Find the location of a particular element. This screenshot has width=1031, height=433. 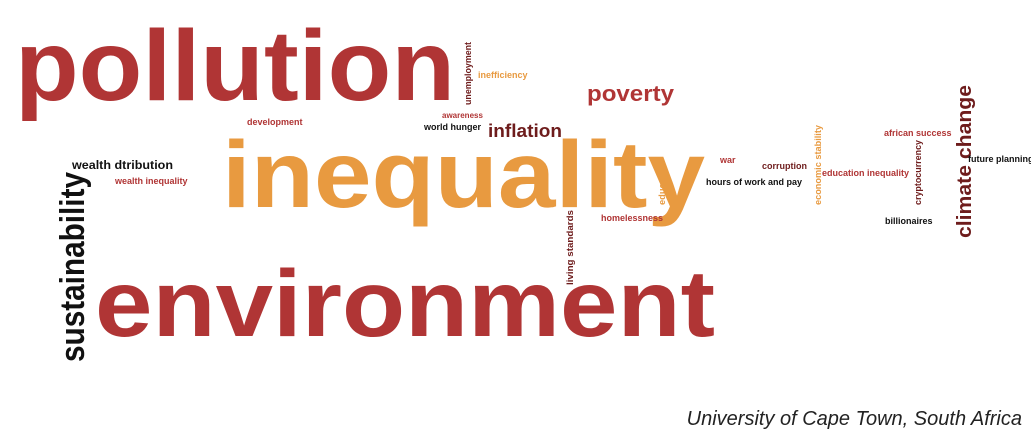

word: pollution is located at coordinates (235, 66).